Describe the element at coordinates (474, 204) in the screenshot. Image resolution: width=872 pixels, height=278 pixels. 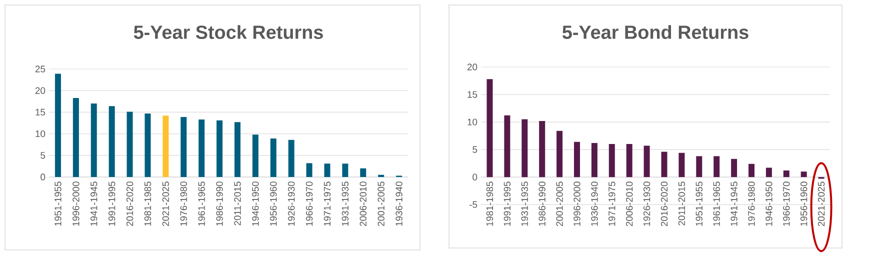
I see `y-tick-label: -5` at that location.